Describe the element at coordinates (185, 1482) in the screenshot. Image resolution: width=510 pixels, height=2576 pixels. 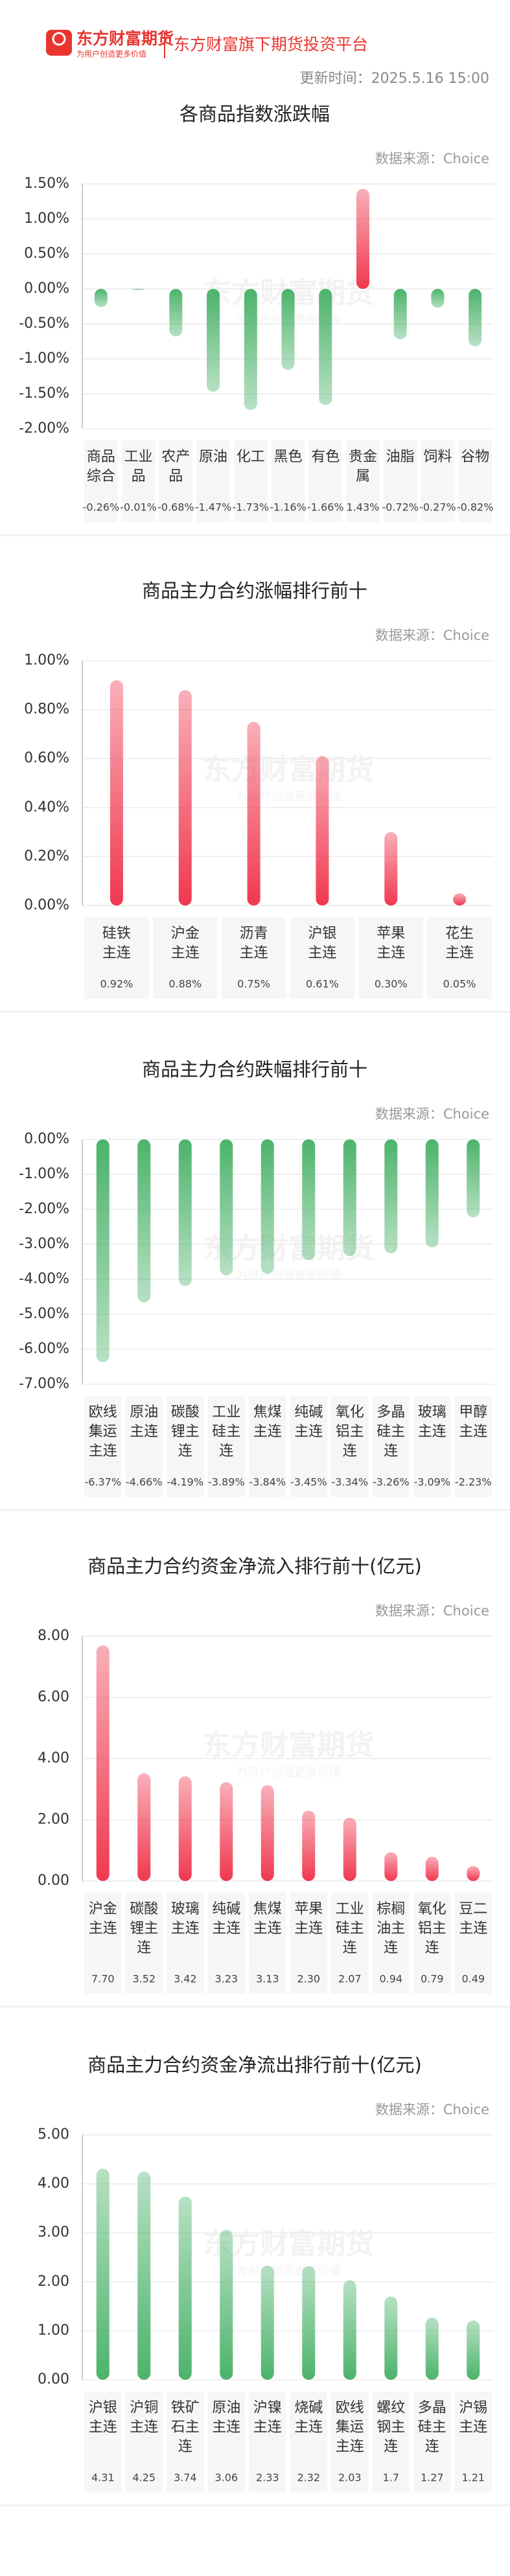
I see `value-label: -4.19%` at that location.